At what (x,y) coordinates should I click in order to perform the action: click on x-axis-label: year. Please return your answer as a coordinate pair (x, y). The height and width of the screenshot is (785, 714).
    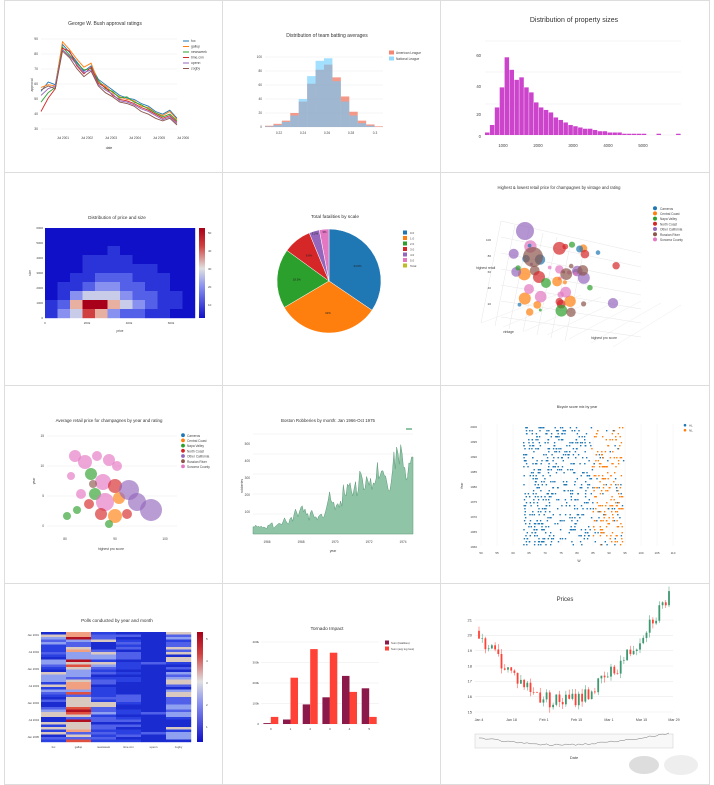
    Looking at the image, I should click on (333, 551).